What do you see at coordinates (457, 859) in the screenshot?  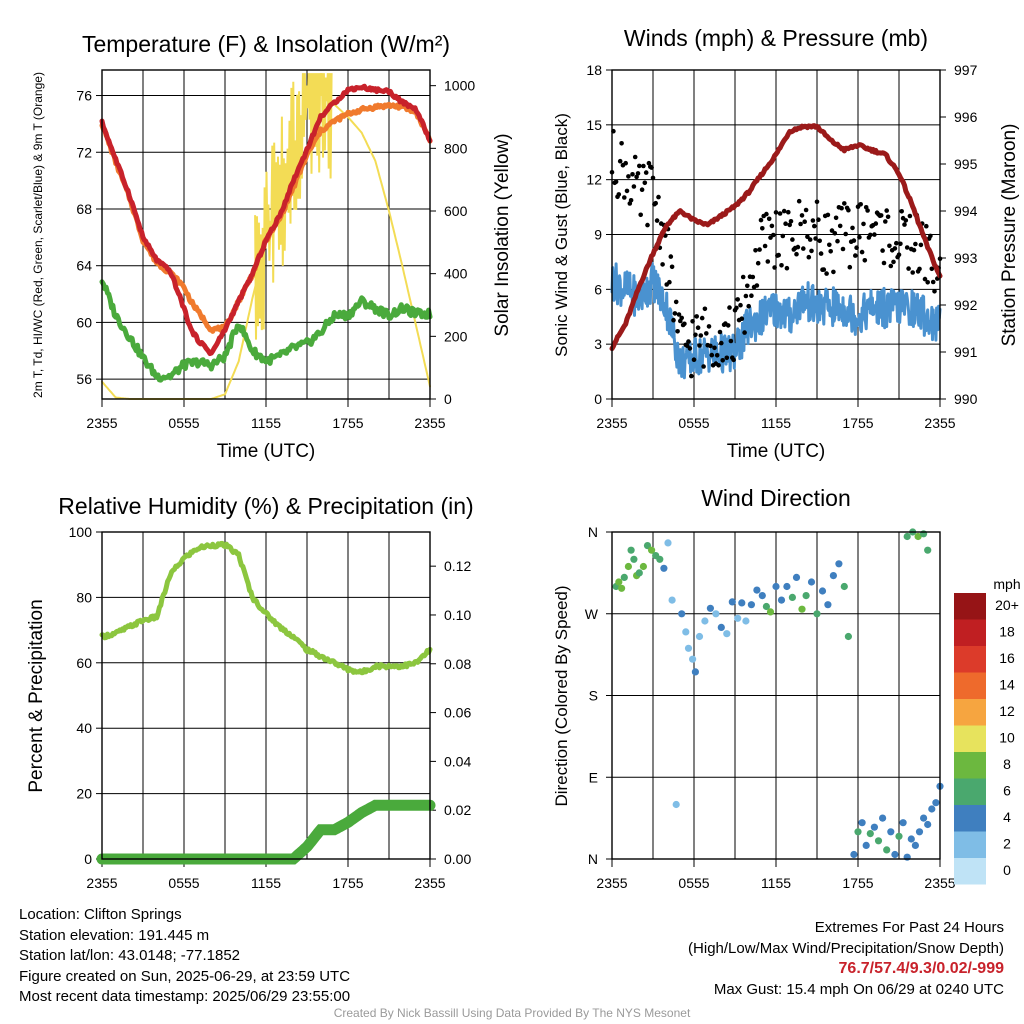 I see `y-tick-label-right: 0.00` at bounding box center [457, 859].